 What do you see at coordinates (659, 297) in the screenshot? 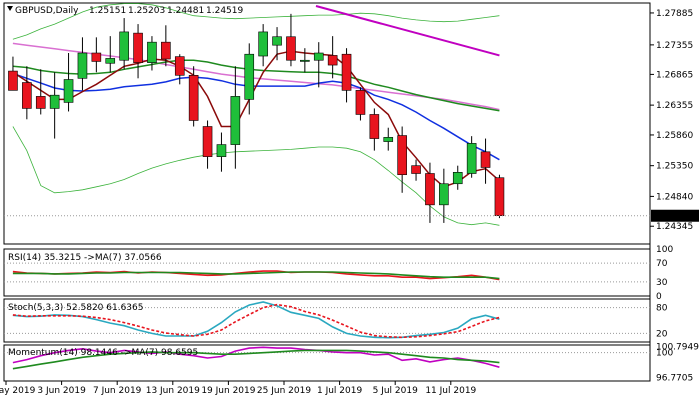
I see `rsi-tick-label: 0` at bounding box center [659, 297].